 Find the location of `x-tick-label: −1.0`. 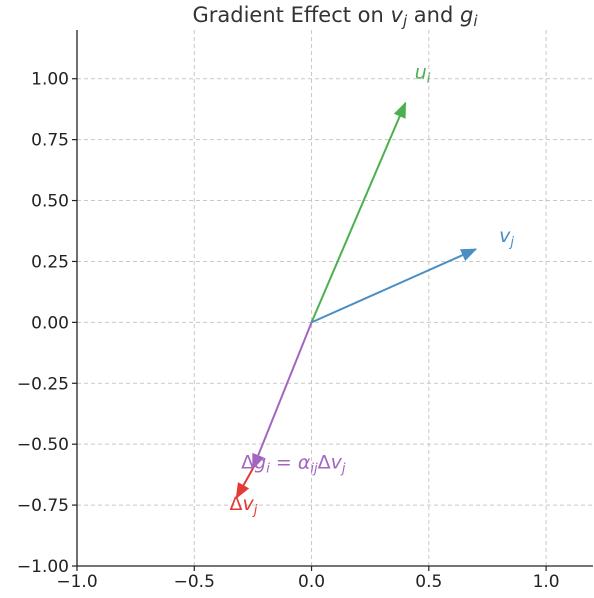

x-tick-label: −1.0 is located at coordinates (76, 582).